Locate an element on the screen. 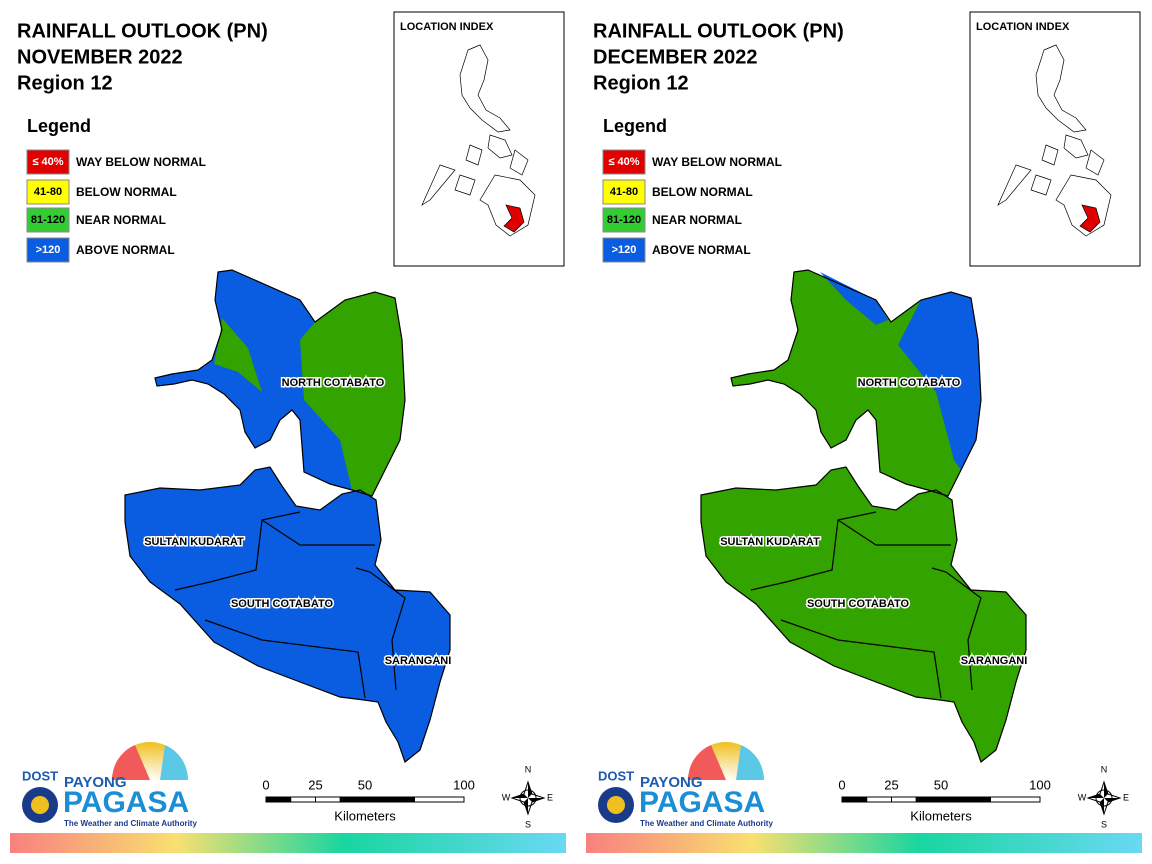  province-area is located at coordinates (287, 614).